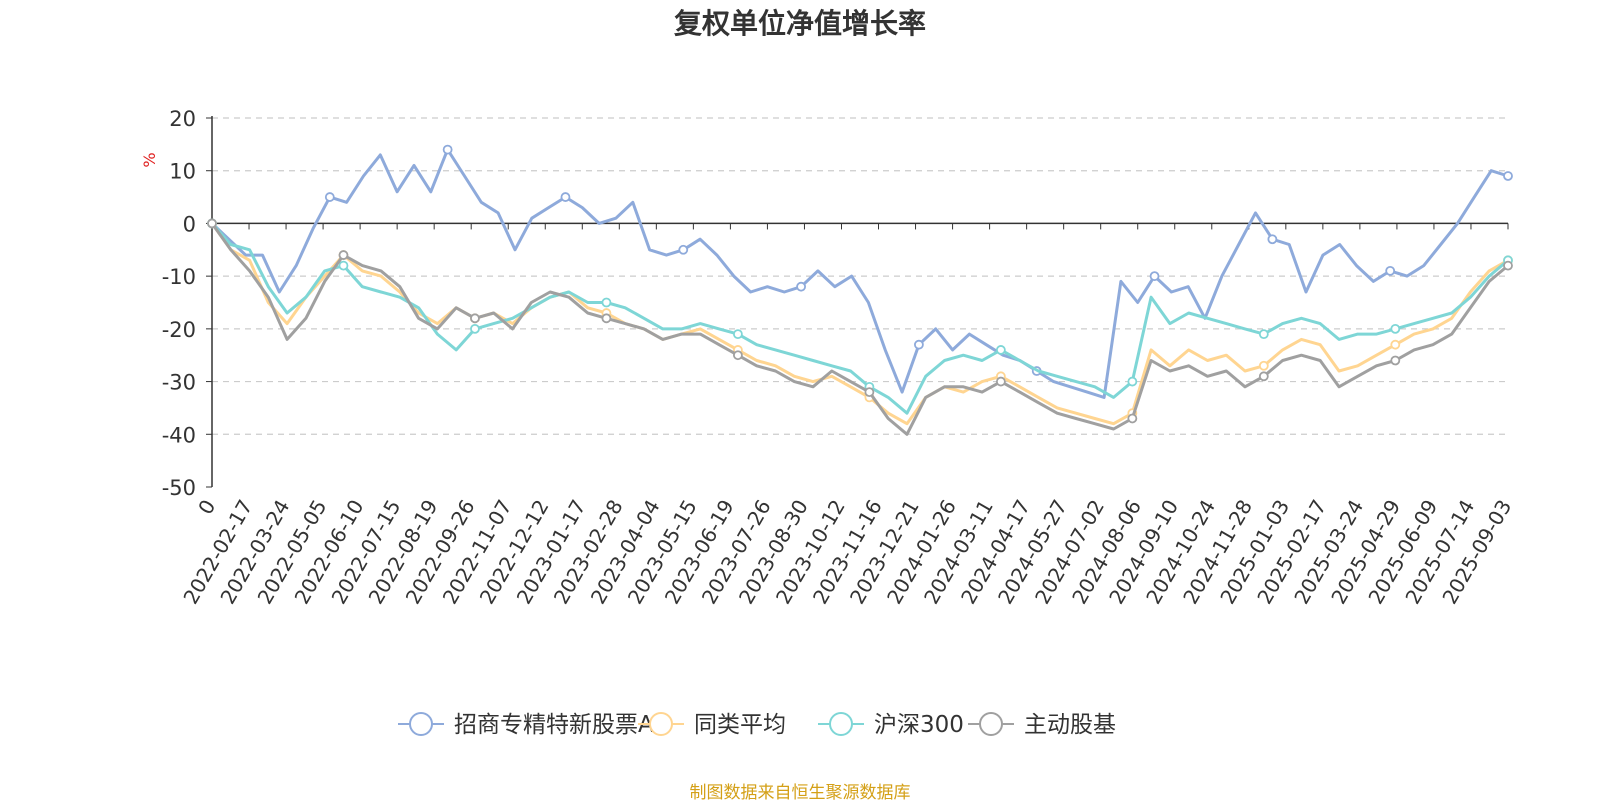  I want to click on source-note: 制图数据来自恒生聚源数据库, so click(800, 793).